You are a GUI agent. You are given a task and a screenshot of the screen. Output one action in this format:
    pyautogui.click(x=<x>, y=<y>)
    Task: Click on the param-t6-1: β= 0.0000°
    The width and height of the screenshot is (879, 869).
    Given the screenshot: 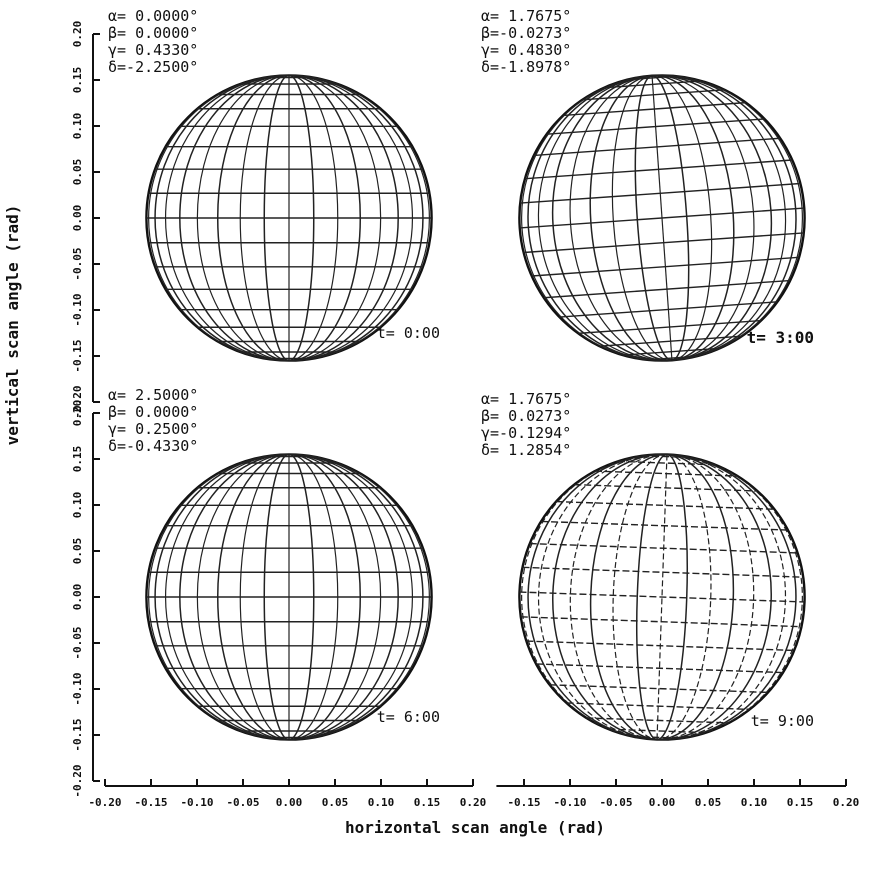 What is the action you would take?
    pyautogui.click(x=153, y=412)
    